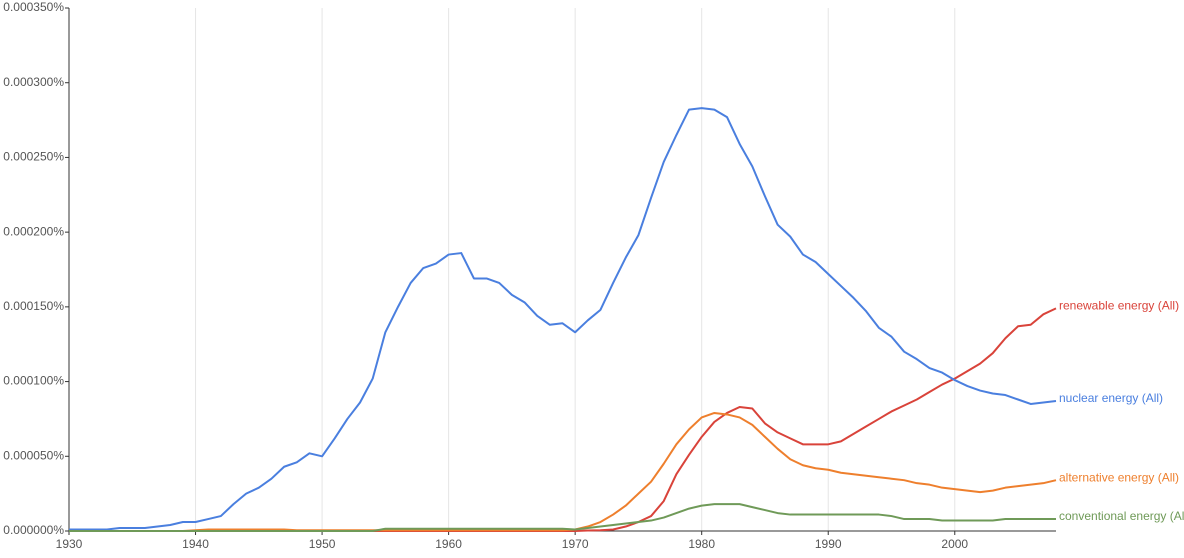  What do you see at coordinates (33, 82) in the screenshot?
I see `y-tick-label: 0.000300%` at bounding box center [33, 82].